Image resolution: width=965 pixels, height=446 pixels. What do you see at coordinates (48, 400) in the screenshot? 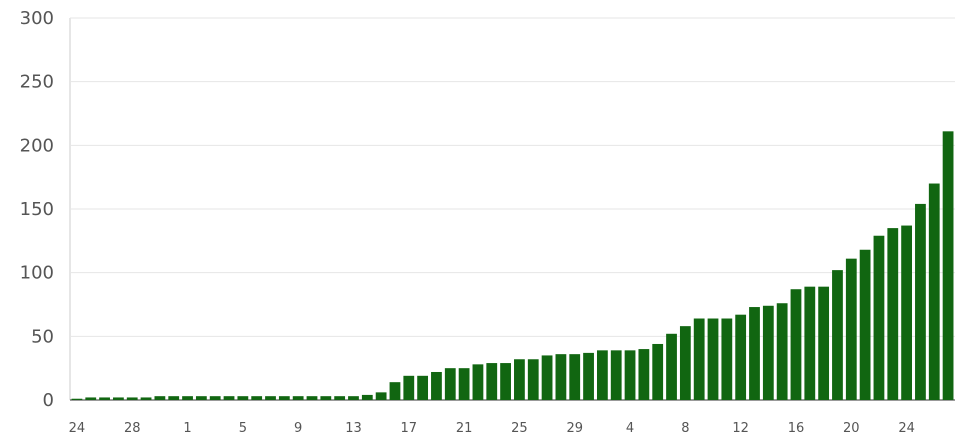
I see `y-tick-label: 0` at bounding box center [48, 400].